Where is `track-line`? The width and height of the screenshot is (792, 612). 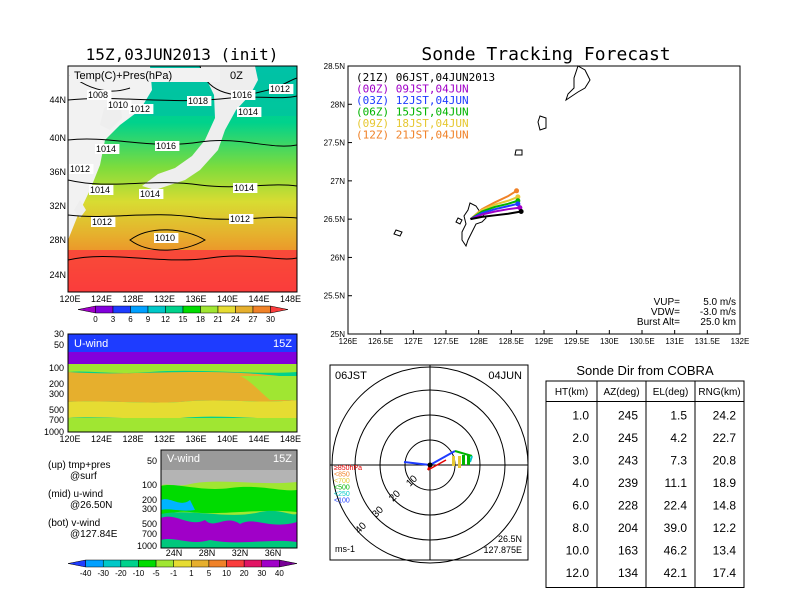
track-line is located at coordinates (496, 215).